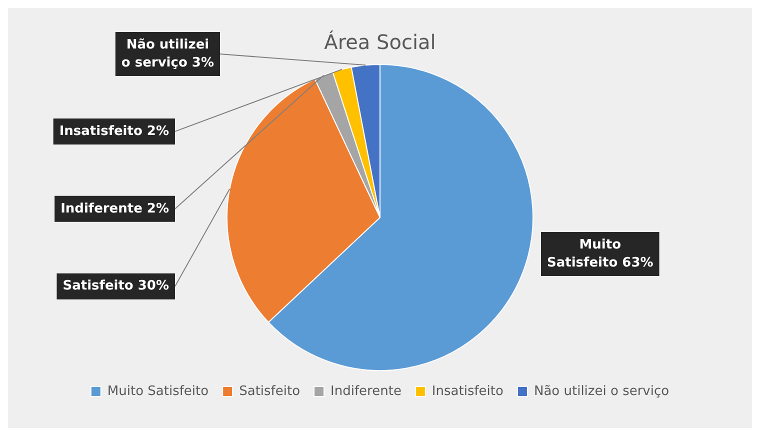 Image resolution: width=760 pixels, height=436 pixels. I want to click on legend-label: Muito Satisfeito, so click(158, 391).